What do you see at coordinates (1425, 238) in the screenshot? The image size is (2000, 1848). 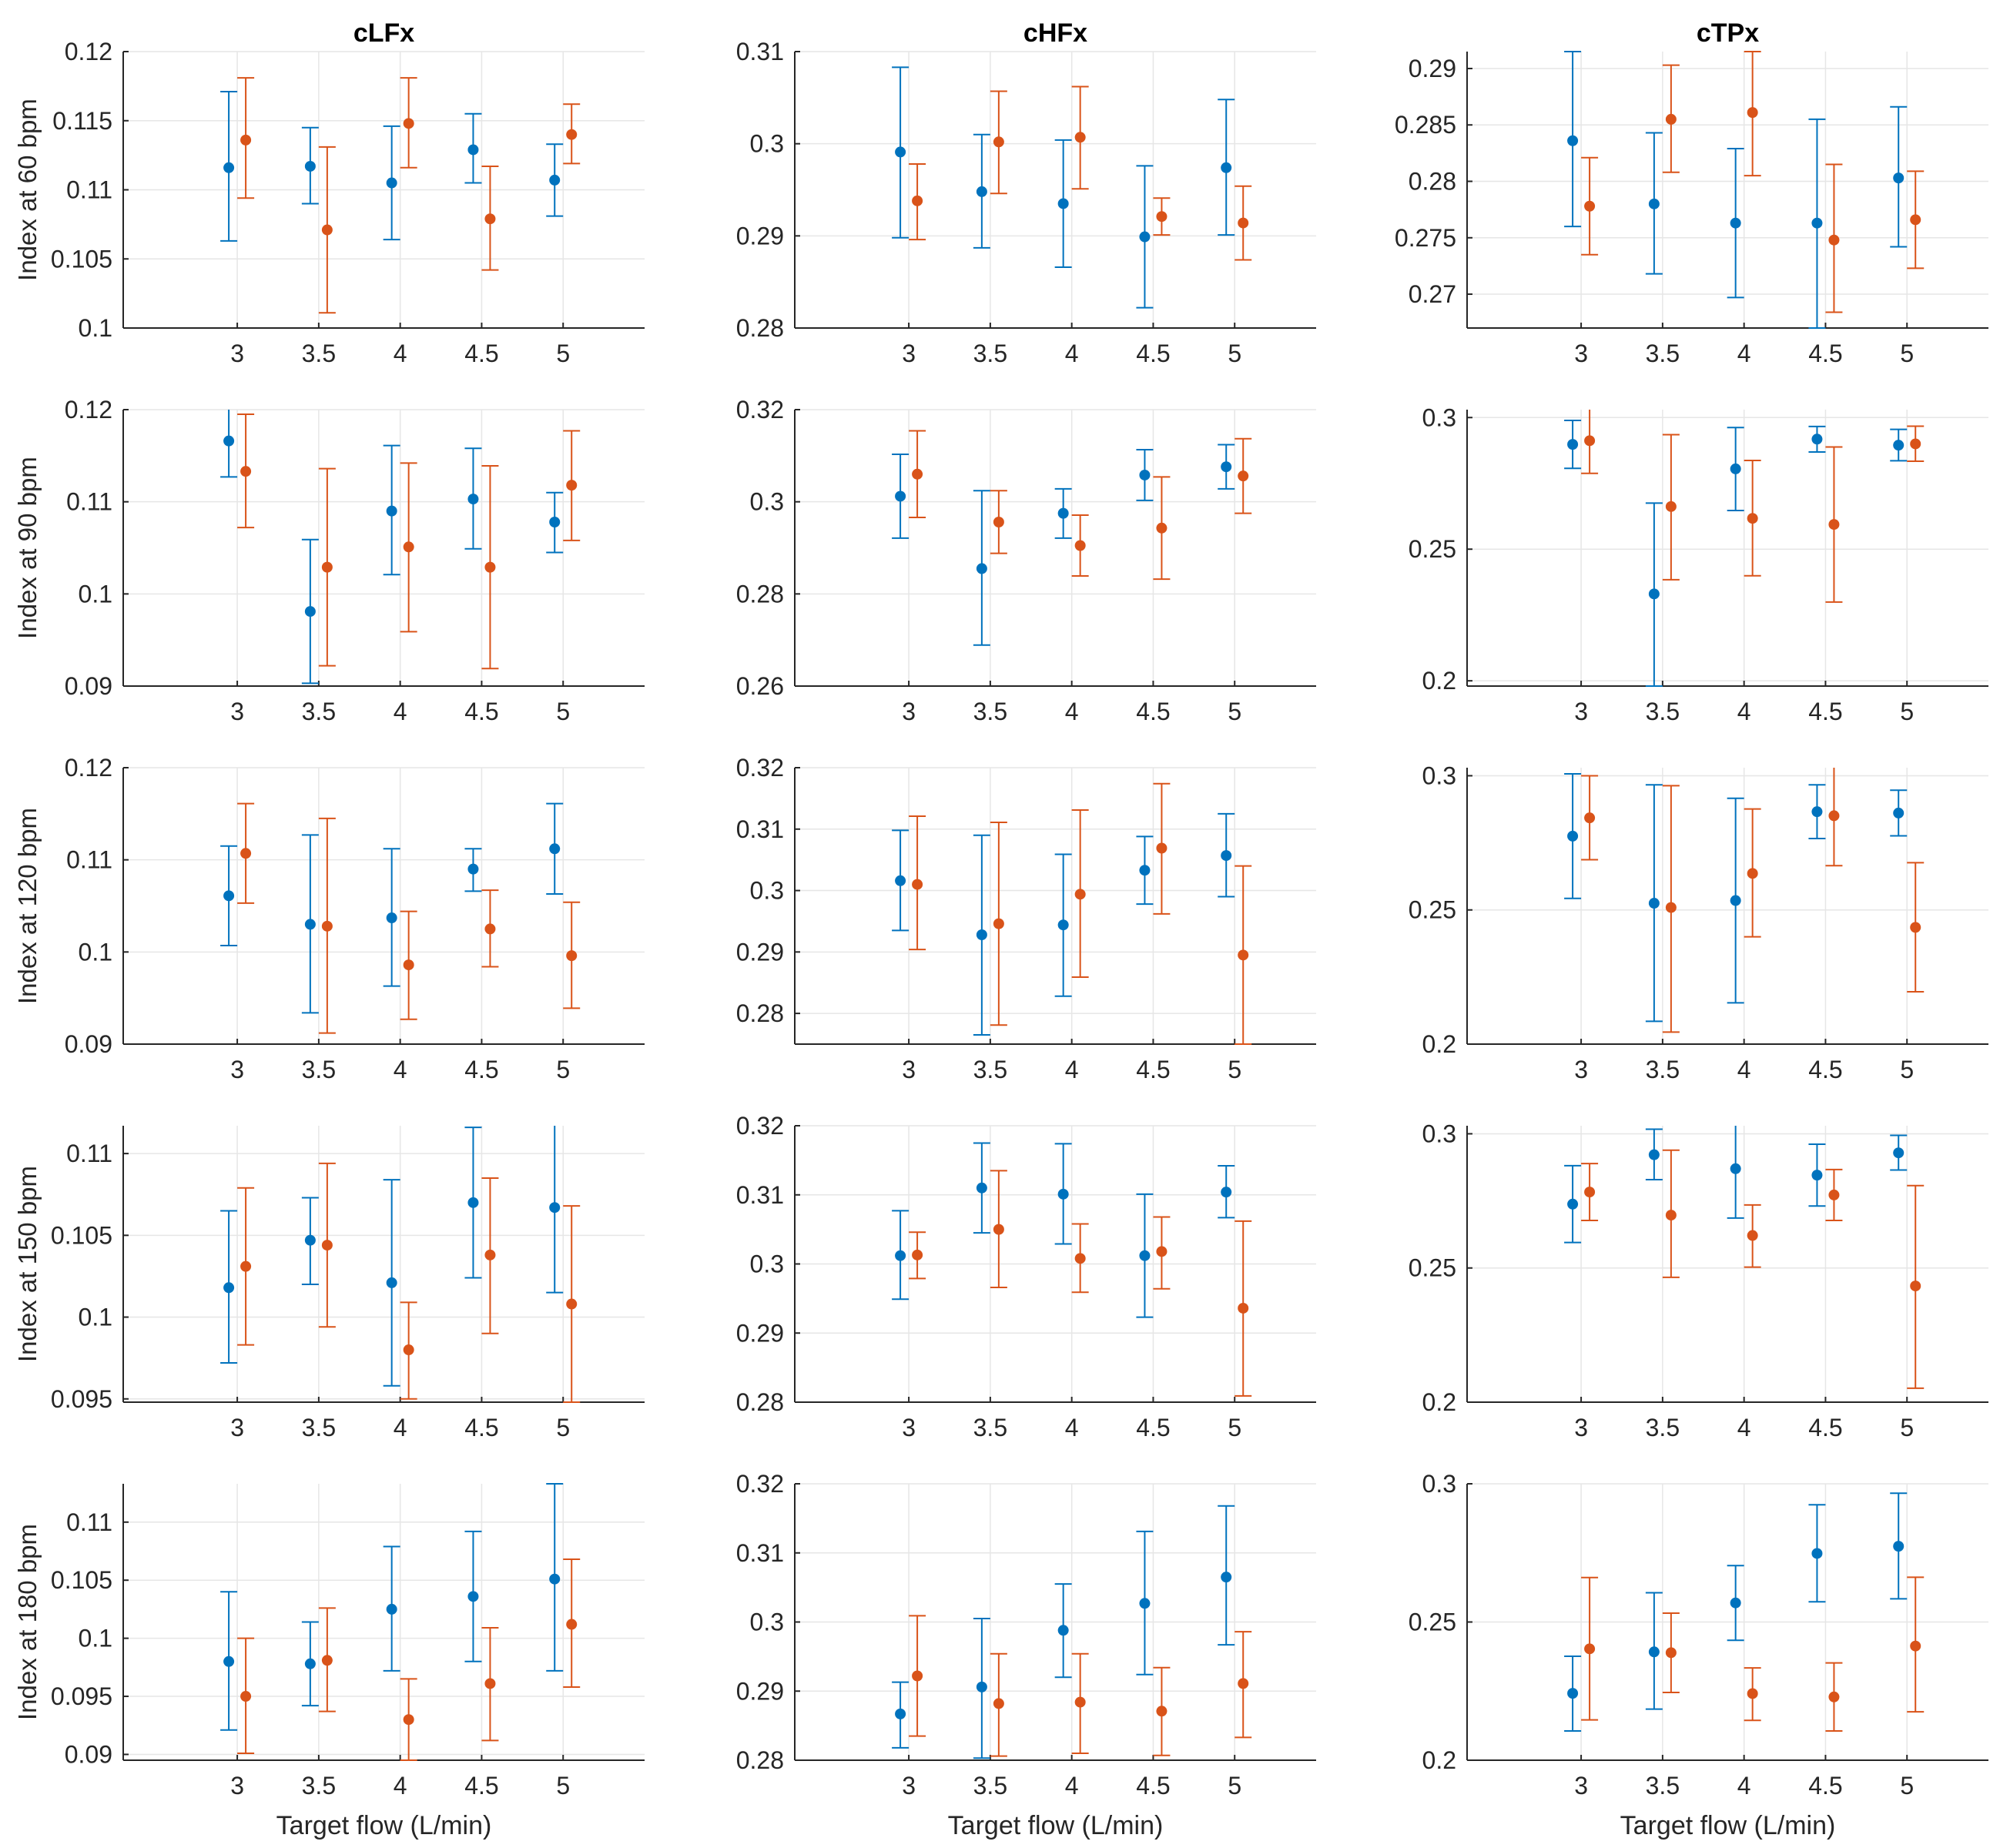 I see `y-tick-label: 0.275` at bounding box center [1425, 238].